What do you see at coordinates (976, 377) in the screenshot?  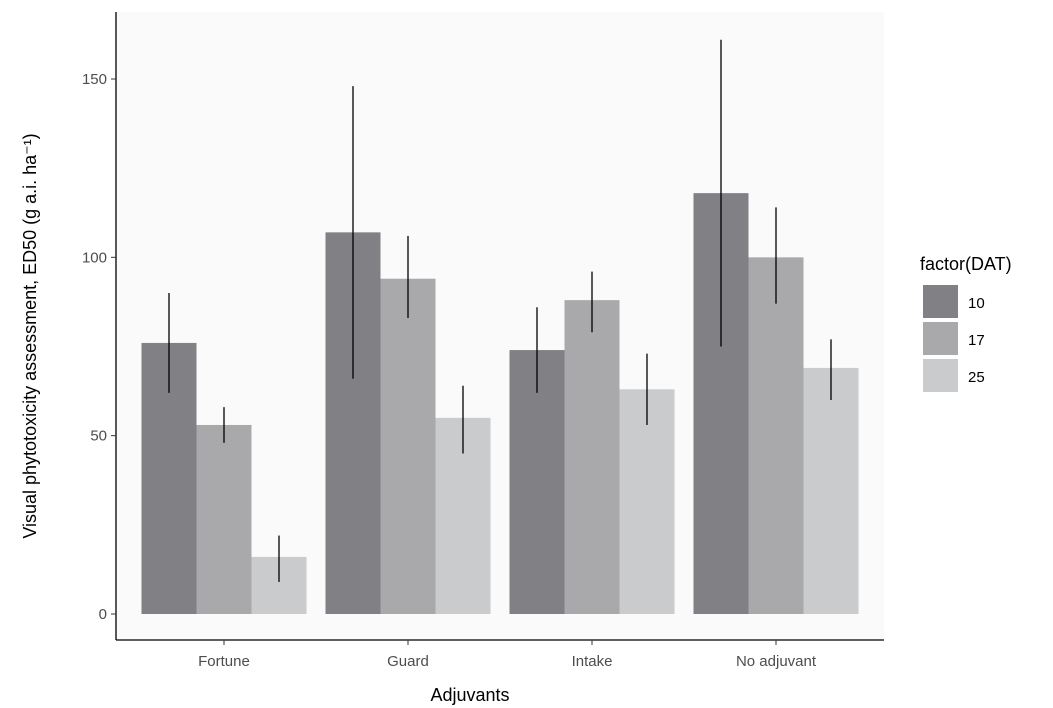 I see `legend-label: 25` at bounding box center [976, 377].